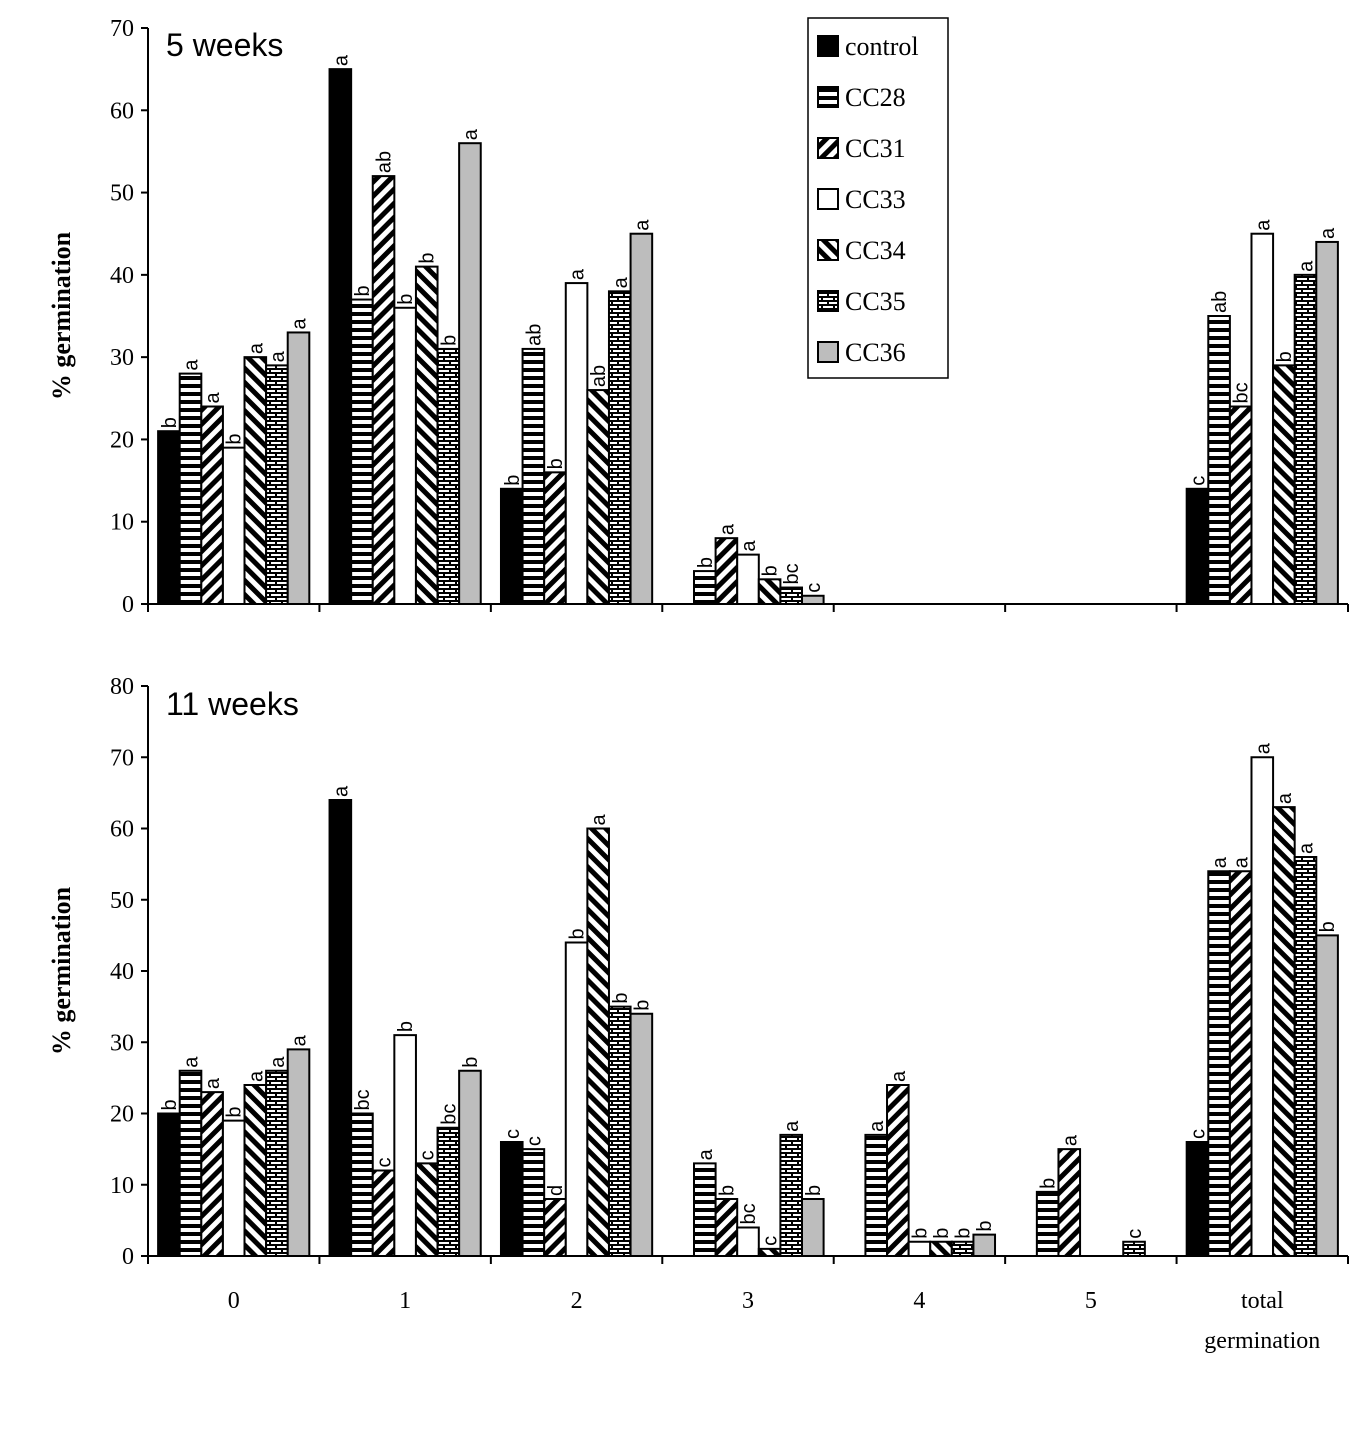 This screenshot has width=1366, height=1429. Describe the element at coordinates (828, 250) in the screenshot. I see `legend-swatch-cc34` at that location.